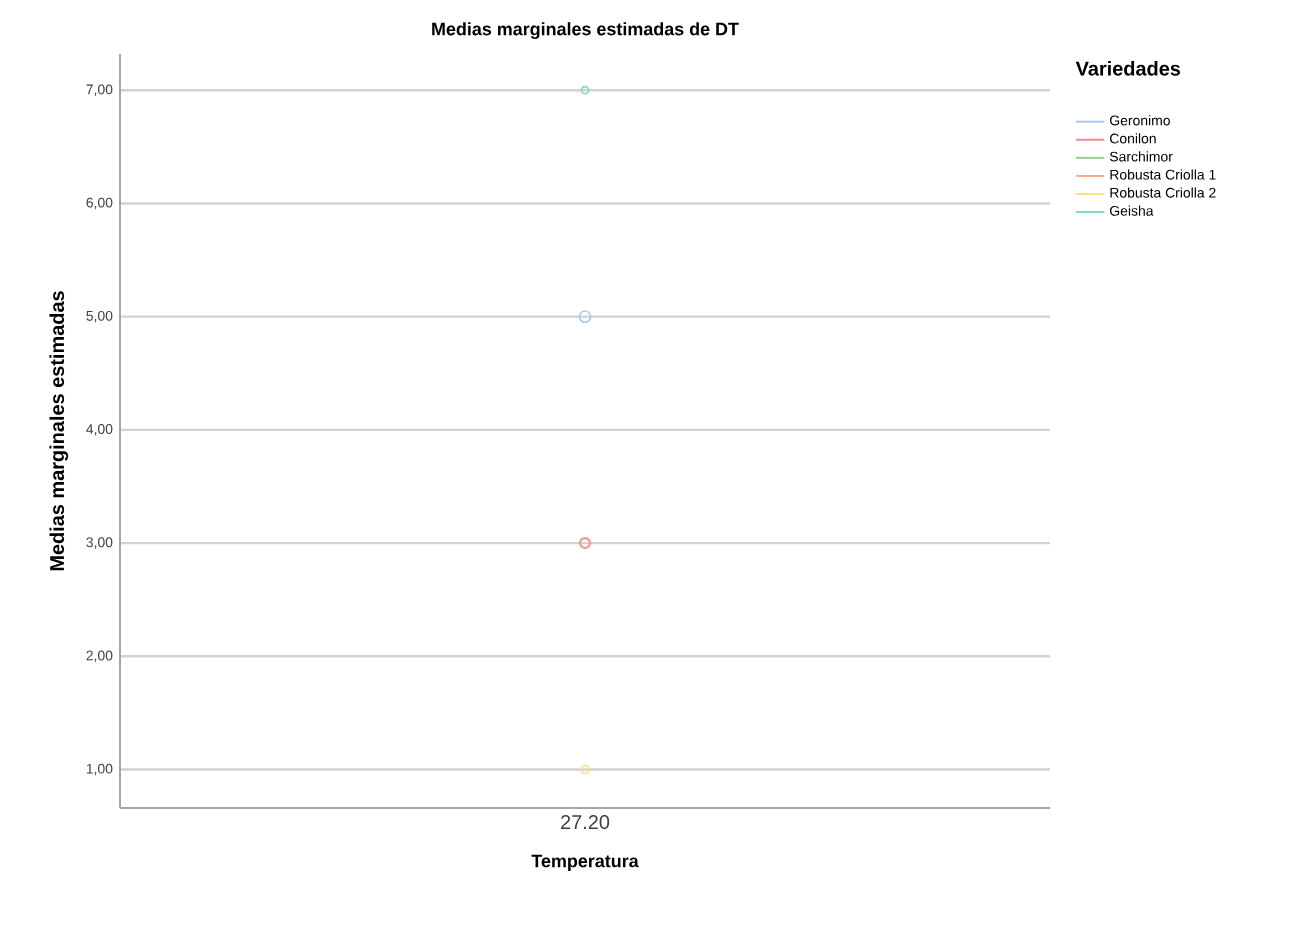 The height and width of the screenshot is (928, 1290). What do you see at coordinates (585, 822) in the screenshot?
I see `x-tick-label: 27.20` at bounding box center [585, 822].